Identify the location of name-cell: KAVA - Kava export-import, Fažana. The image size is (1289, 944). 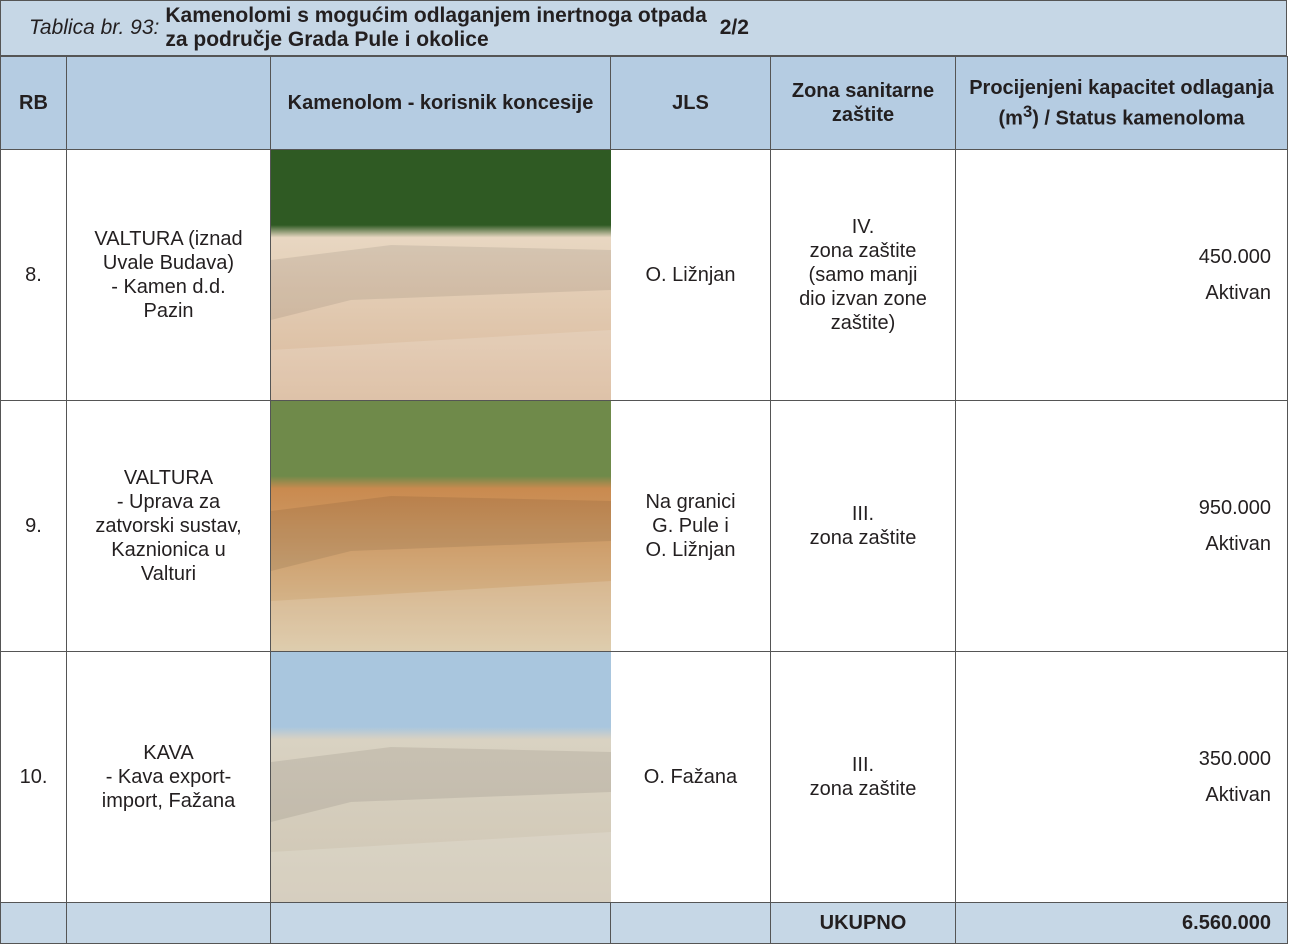
(168, 777).